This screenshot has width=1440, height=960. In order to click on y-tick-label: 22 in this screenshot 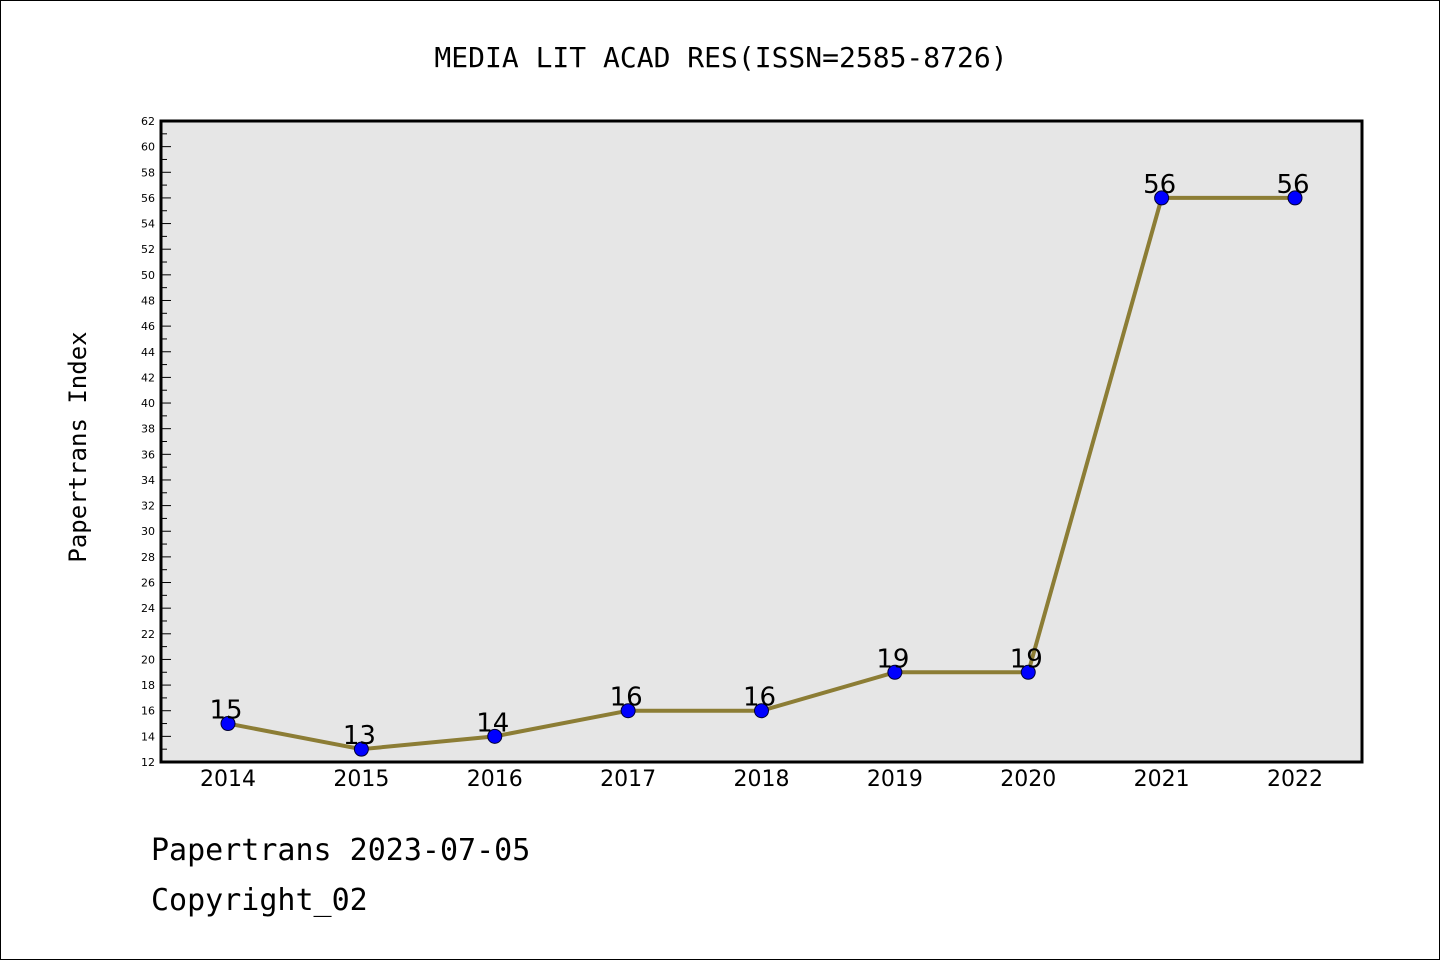, I will do `click(148, 634)`.